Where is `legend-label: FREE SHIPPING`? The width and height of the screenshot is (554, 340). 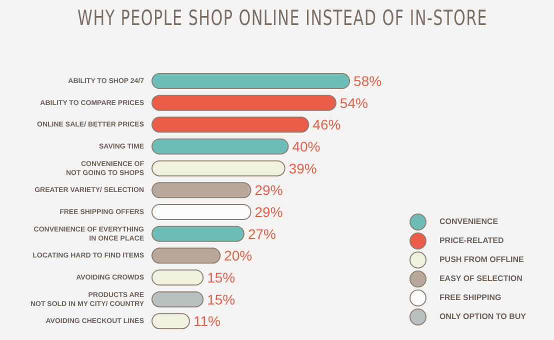 legend-label: FREE SHIPPING is located at coordinates (470, 297).